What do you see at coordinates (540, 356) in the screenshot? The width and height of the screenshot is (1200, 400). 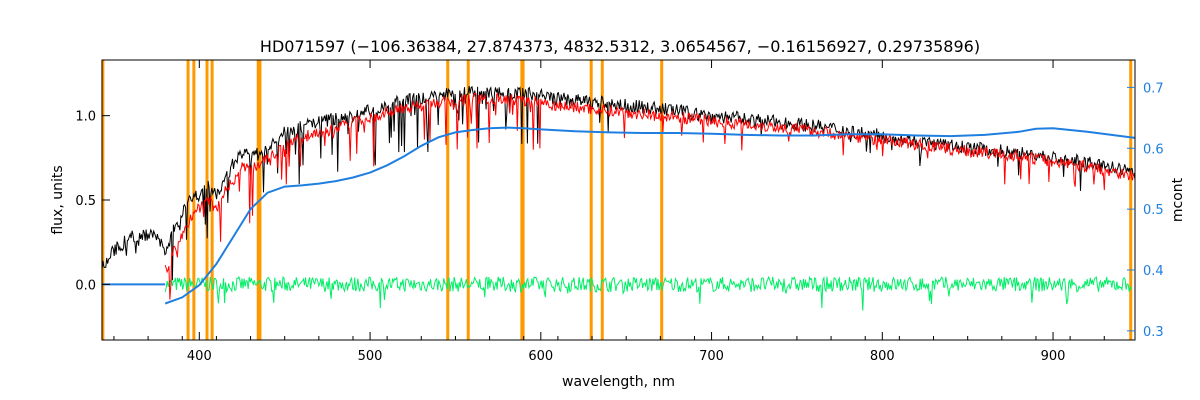 I see `x-tick-label-2: 600` at bounding box center [540, 356].